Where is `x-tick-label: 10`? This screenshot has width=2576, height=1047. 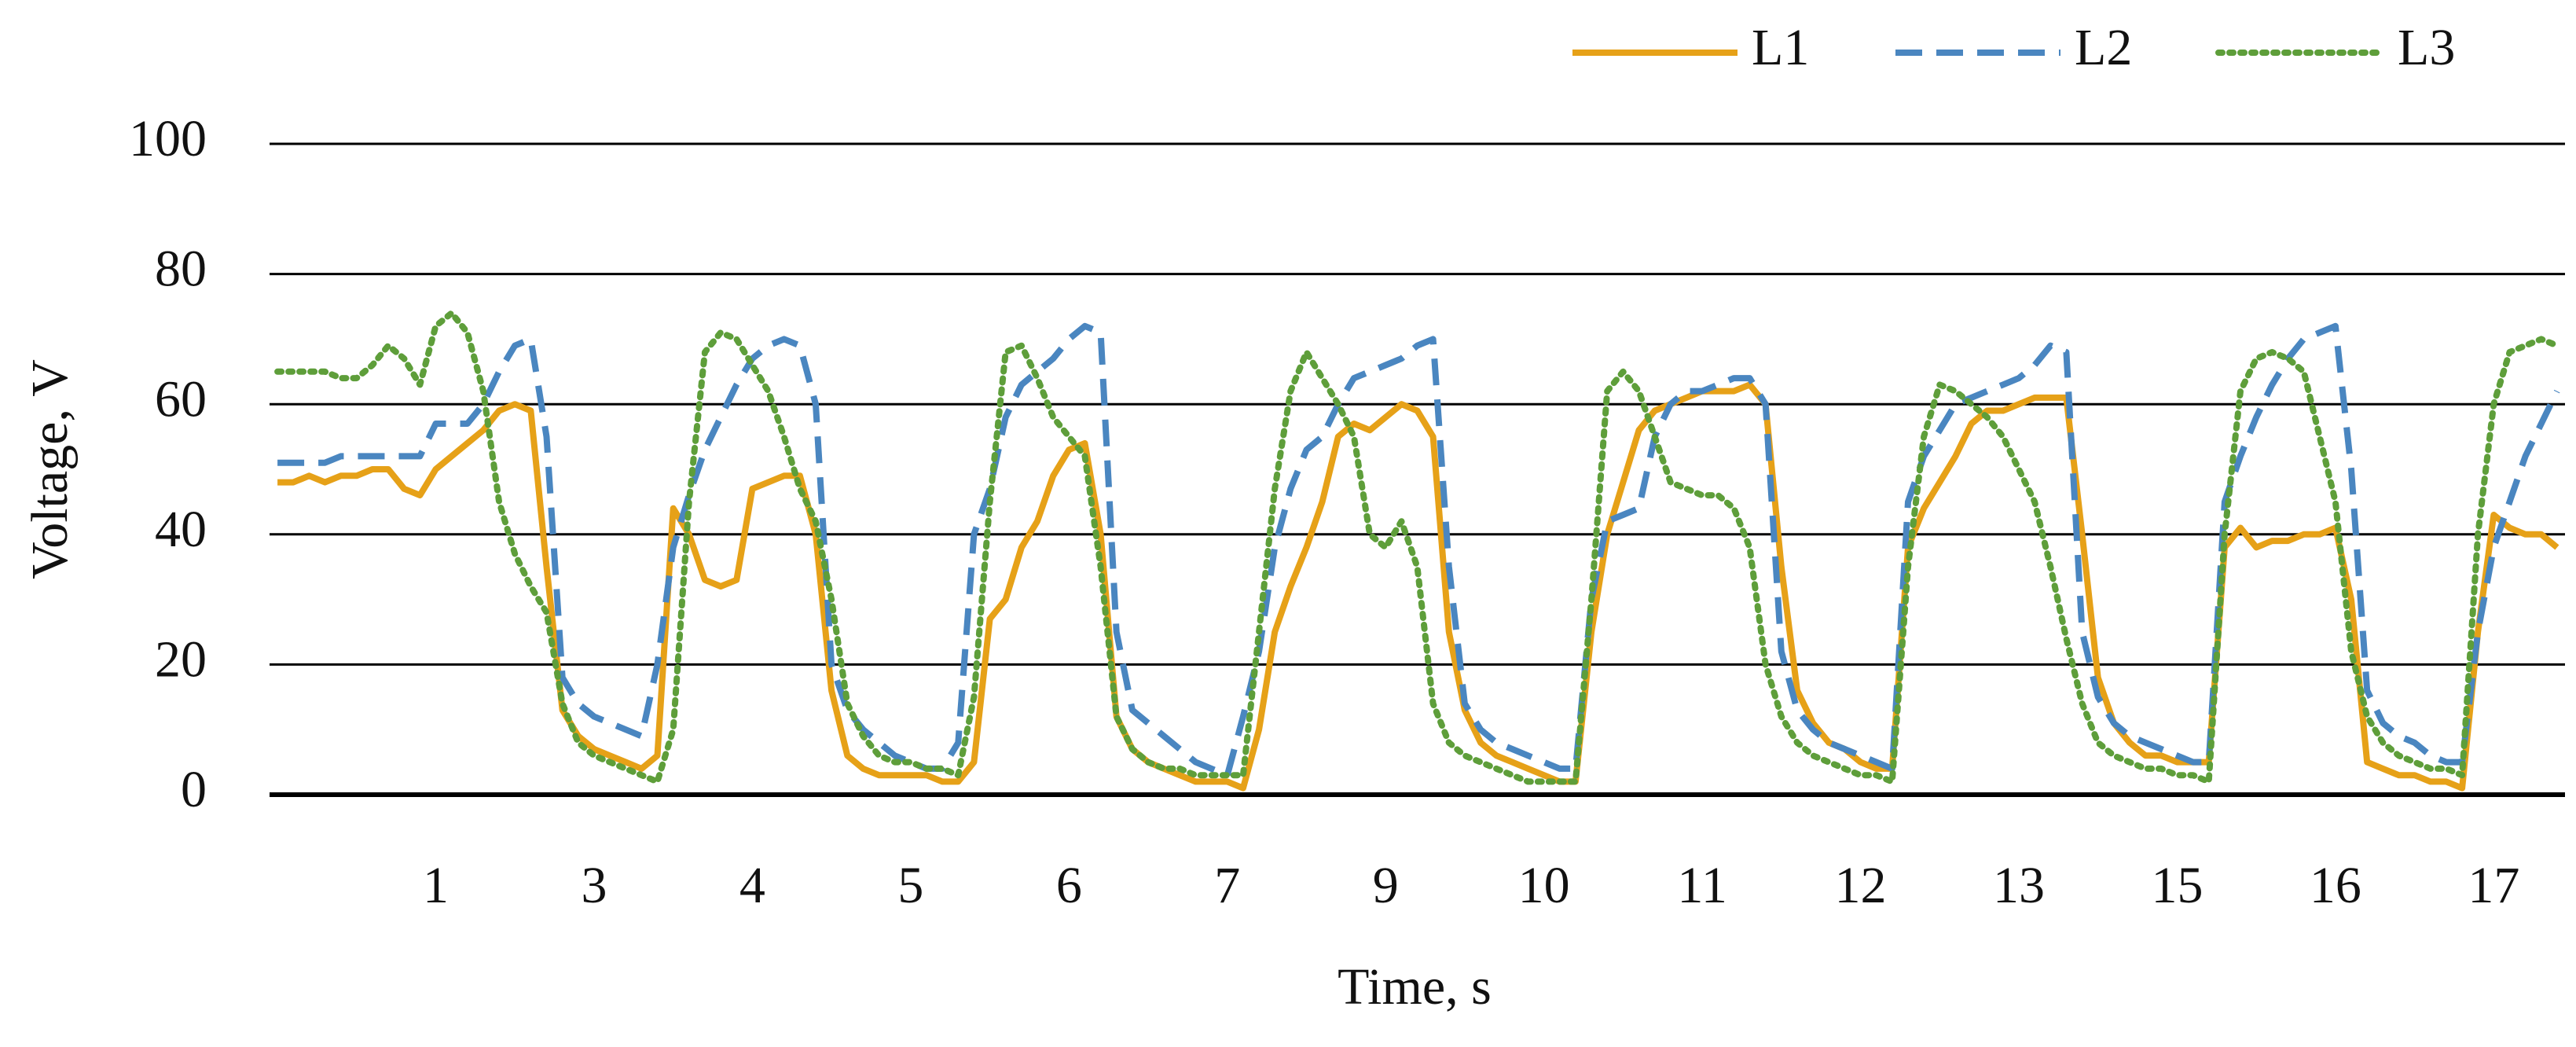 x-tick-label: 10 is located at coordinates (1544, 885).